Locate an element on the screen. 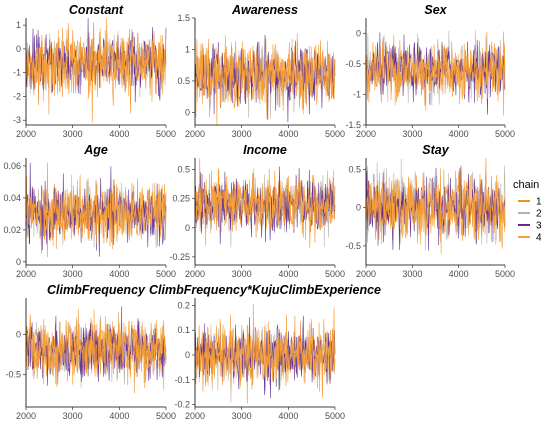 The height and width of the screenshot is (424, 550). trace-panel: Awareness 1.5 1 0.5 0 2000 3000 4000 5000 is located at coordinates (261, 71).